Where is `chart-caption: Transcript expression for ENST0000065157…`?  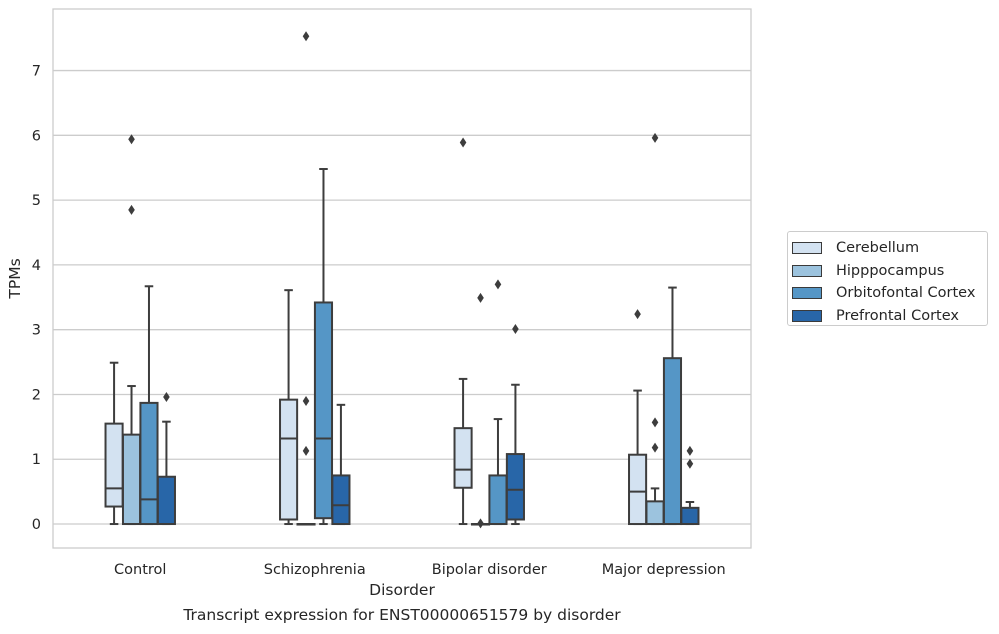 chart-caption: Transcript expression for ENST0000065157… is located at coordinates (402, 615).